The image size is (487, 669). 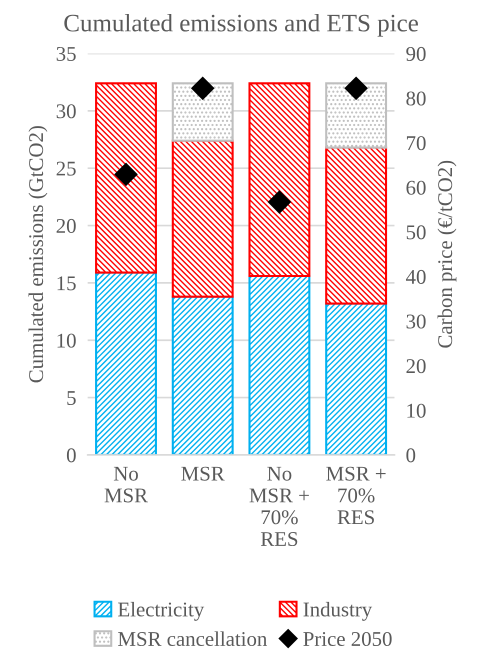 I want to click on y-tick-label: 10, so click(x=67, y=341).